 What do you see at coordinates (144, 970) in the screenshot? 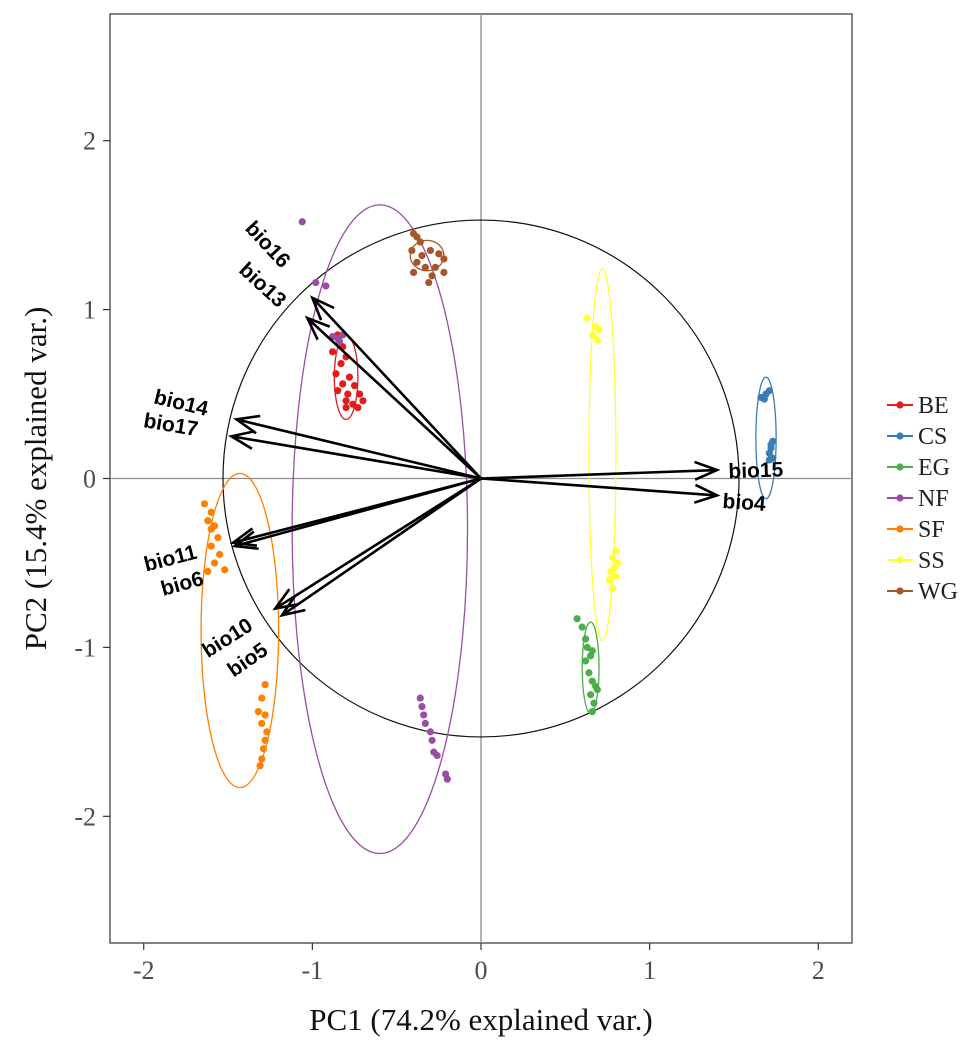
I see `x-tick-label: -2` at bounding box center [144, 970].